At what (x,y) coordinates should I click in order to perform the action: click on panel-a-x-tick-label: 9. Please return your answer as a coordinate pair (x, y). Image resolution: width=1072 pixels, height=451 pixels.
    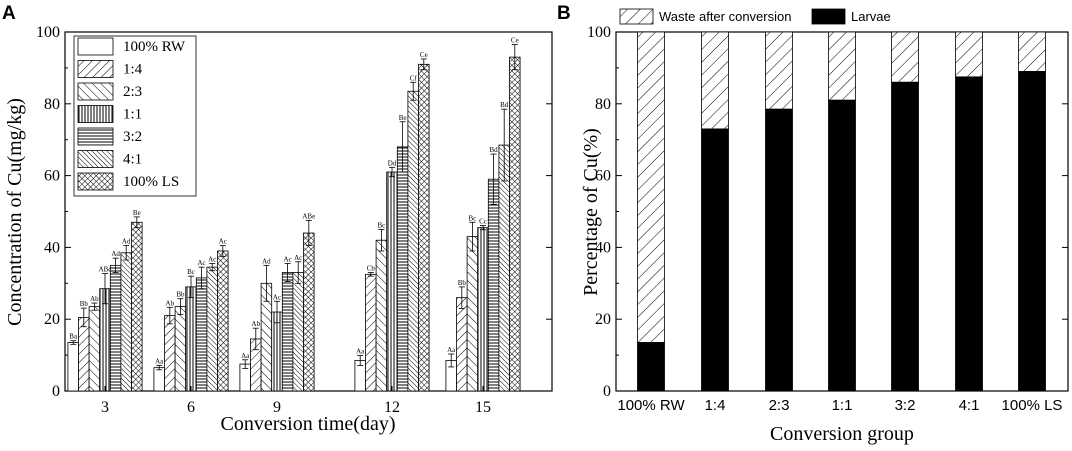
    Looking at the image, I should click on (277, 407).